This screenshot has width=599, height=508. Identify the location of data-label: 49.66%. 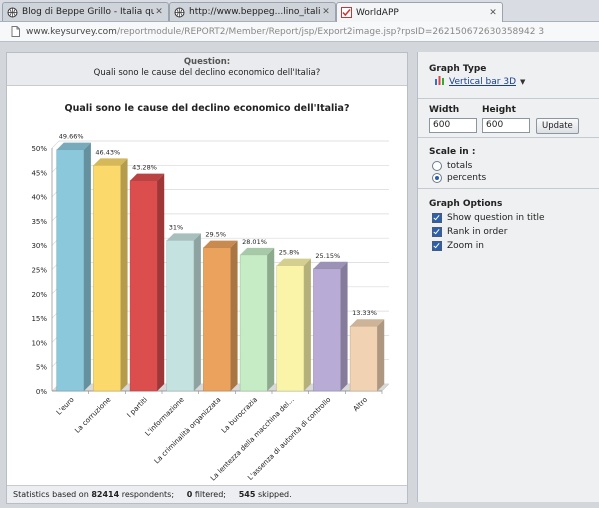
(71, 137).